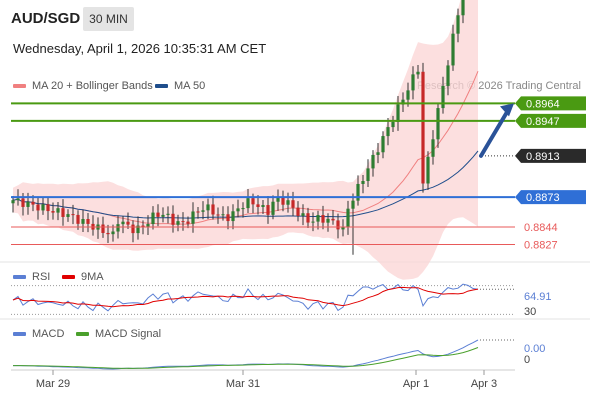 The width and height of the screenshot is (590, 400). I want to click on level-label: 0.8844, so click(541, 228).